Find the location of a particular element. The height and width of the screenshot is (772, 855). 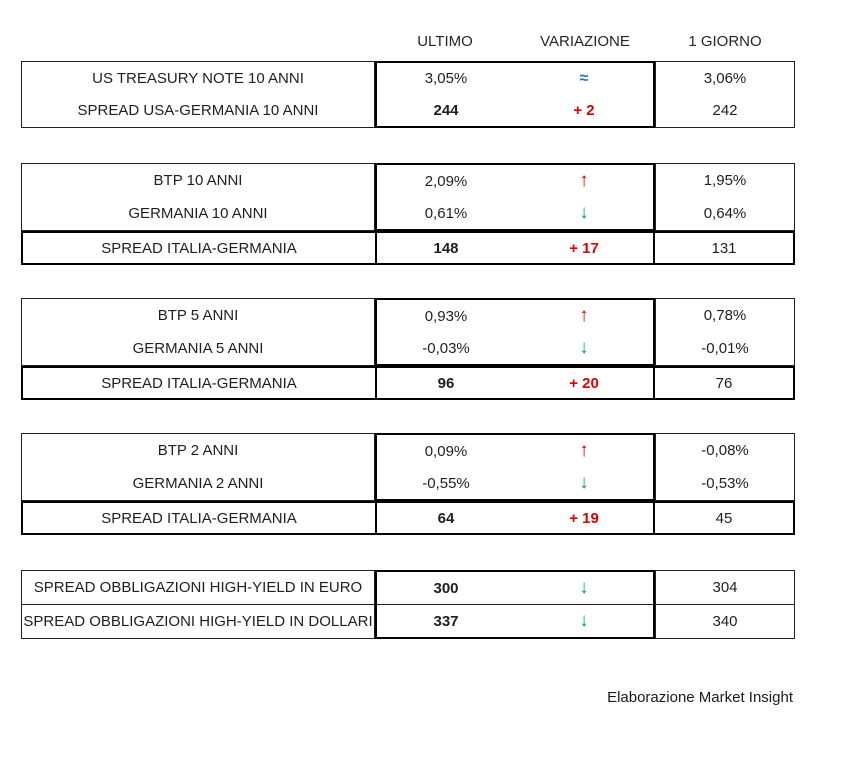

source-credit: Elaborazione Market Insight is located at coordinates (700, 697).